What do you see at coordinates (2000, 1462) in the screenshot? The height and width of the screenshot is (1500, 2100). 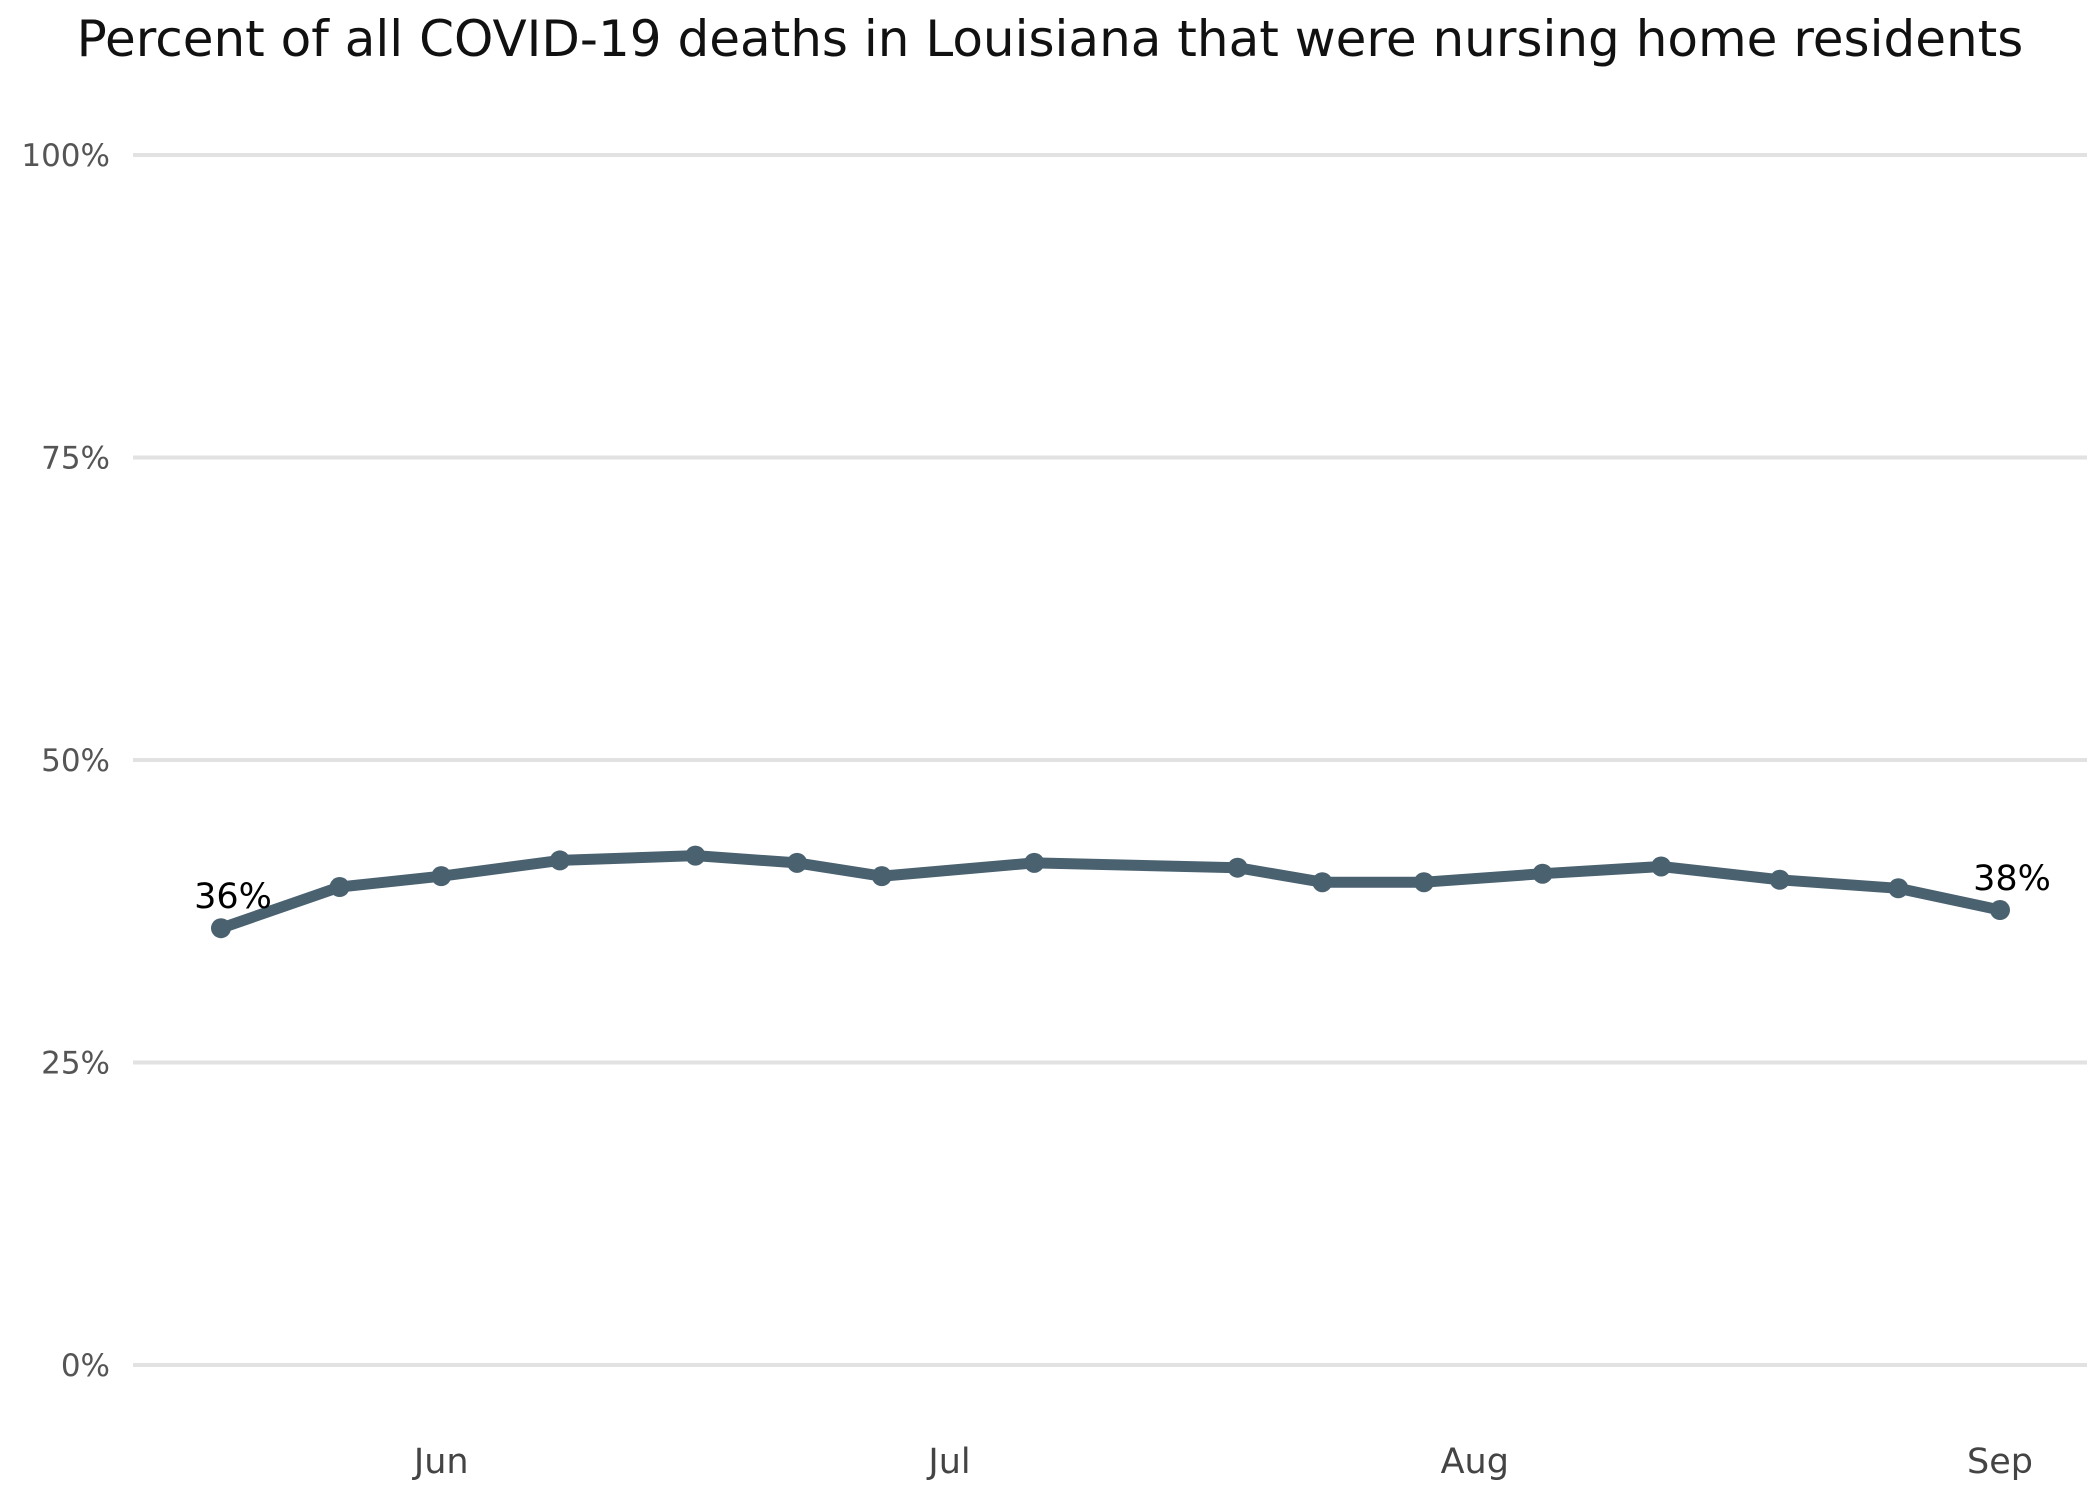 I see `x-tick-label: Sep` at bounding box center [2000, 1462].